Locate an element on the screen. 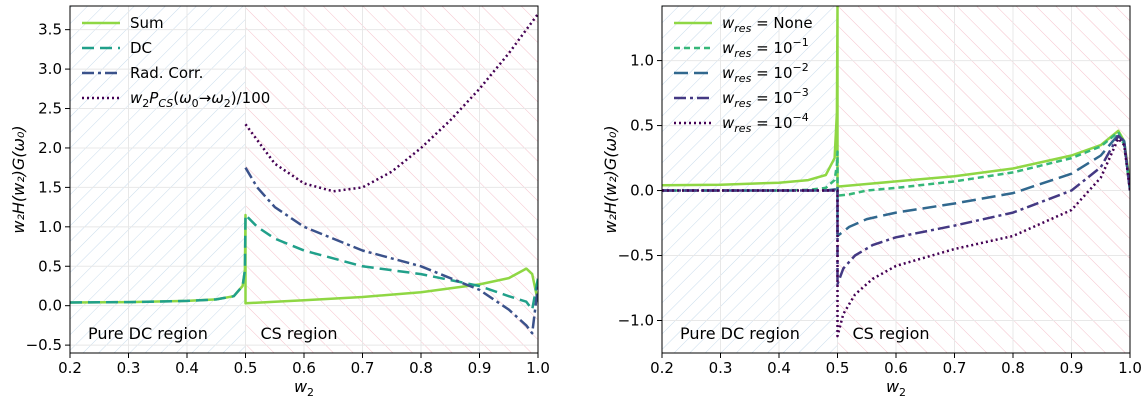 The width and height of the screenshot is (1145, 396). legend-label: w2PCS(ω0→ω2)/100 is located at coordinates (200, 99).